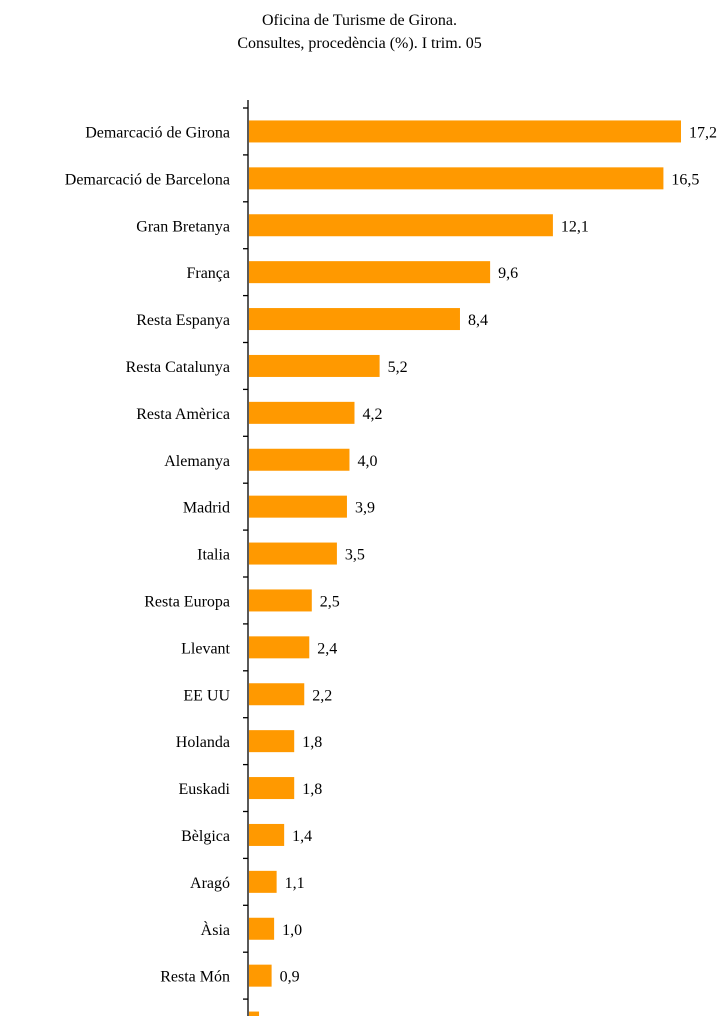 This screenshot has height=1016, width=719. I want to click on category-label: EE UU, so click(206, 695).